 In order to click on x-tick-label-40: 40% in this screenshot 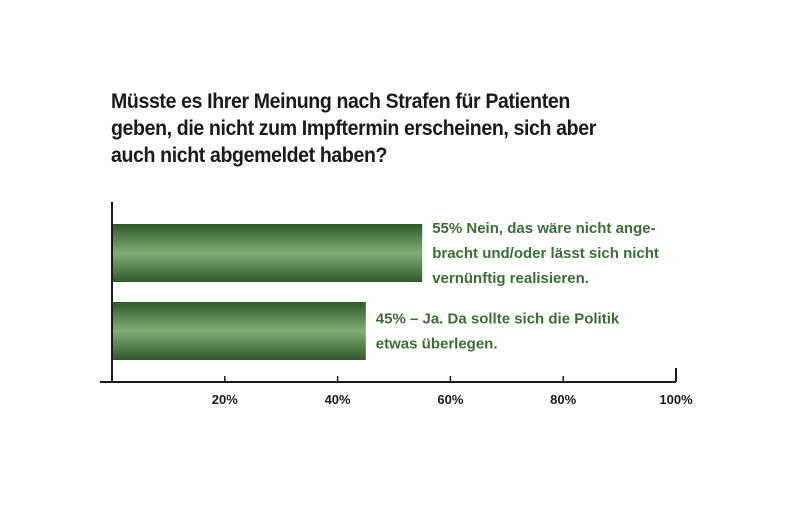, I will do `click(338, 399)`.